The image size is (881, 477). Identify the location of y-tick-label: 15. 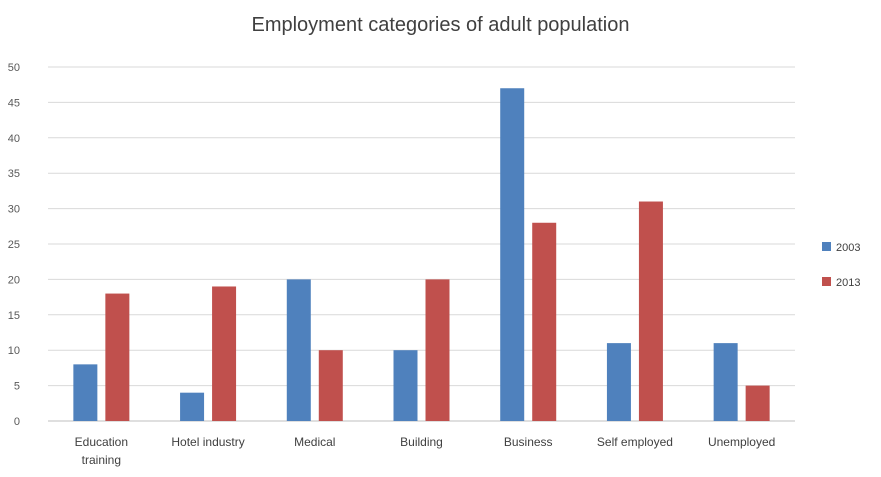
(14, 316).